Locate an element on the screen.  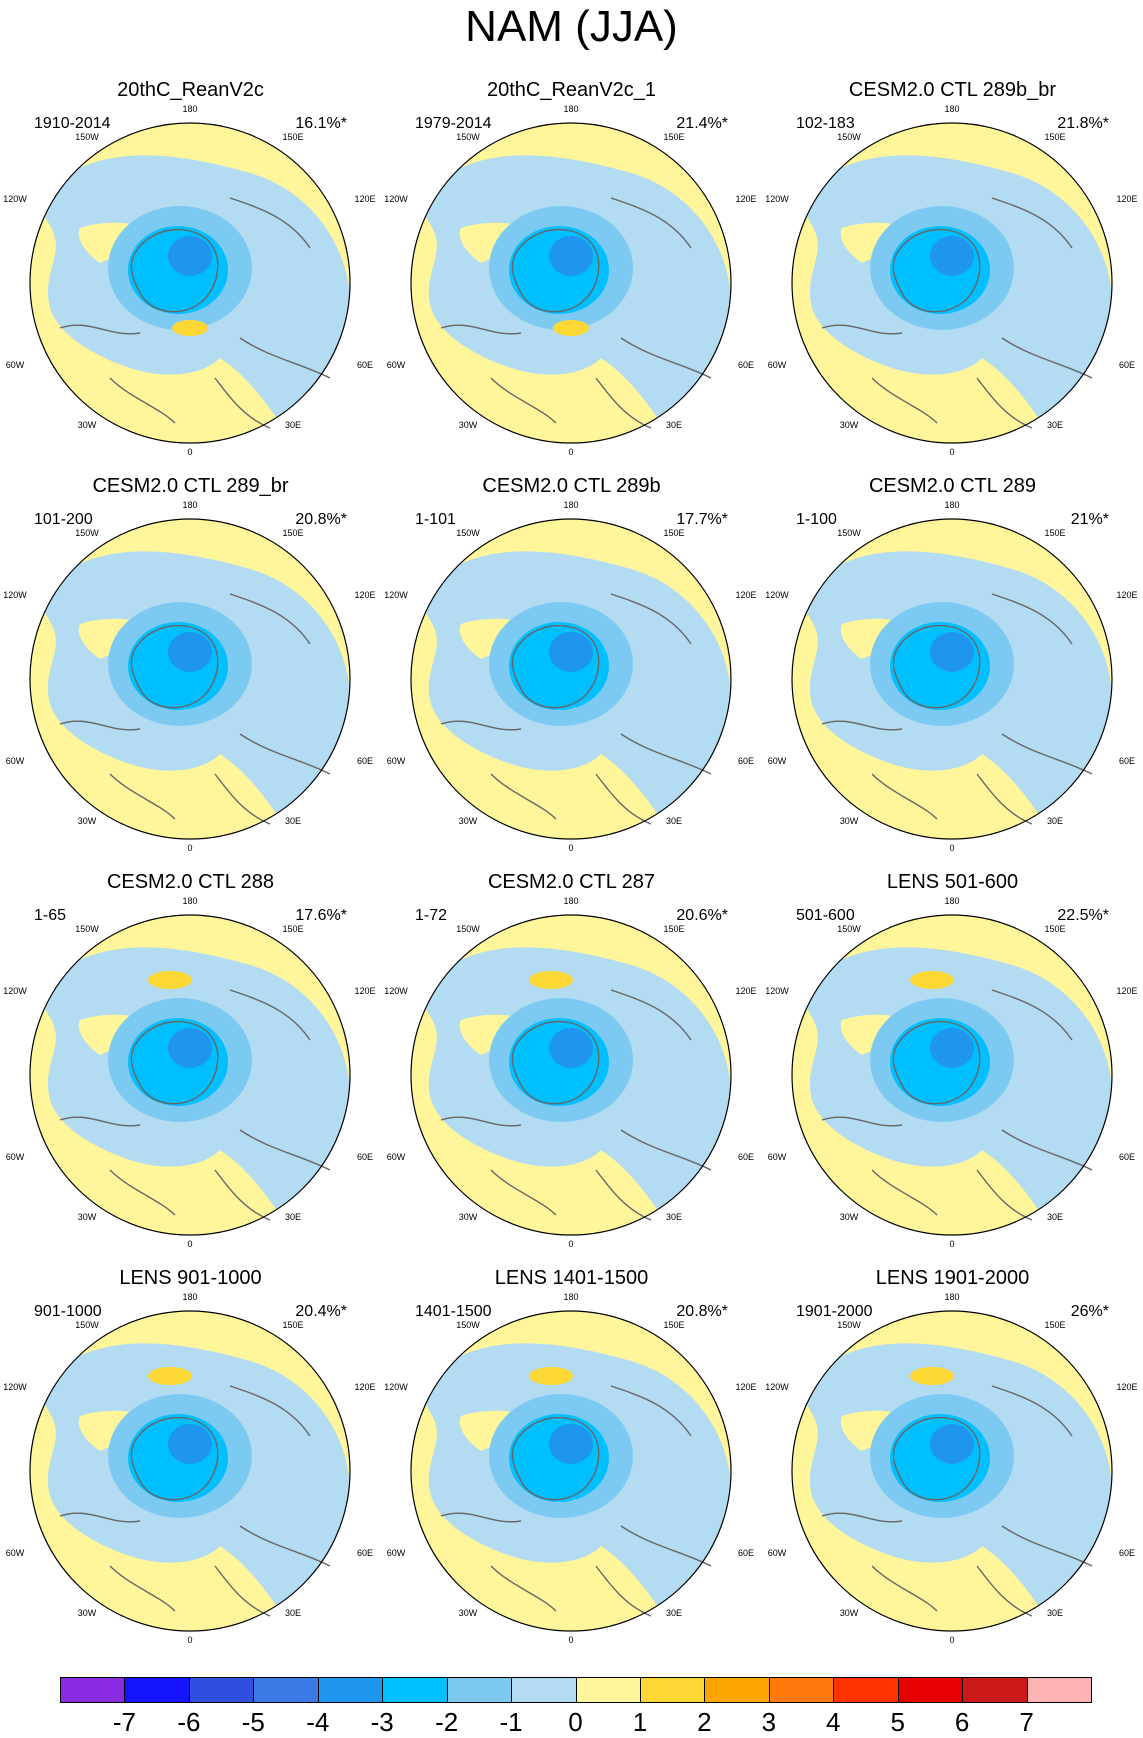
colorbar-label: -5 is located at coordinates (253, 1722).